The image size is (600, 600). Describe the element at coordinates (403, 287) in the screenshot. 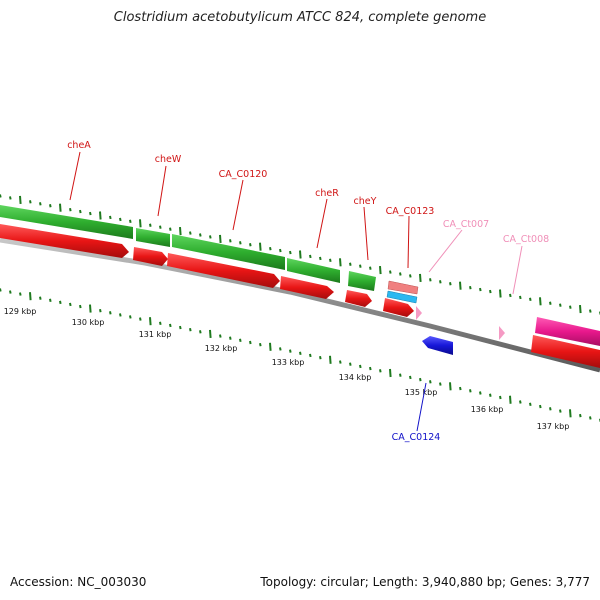

I see `gene-CA_C0123-pink-block` at that location.